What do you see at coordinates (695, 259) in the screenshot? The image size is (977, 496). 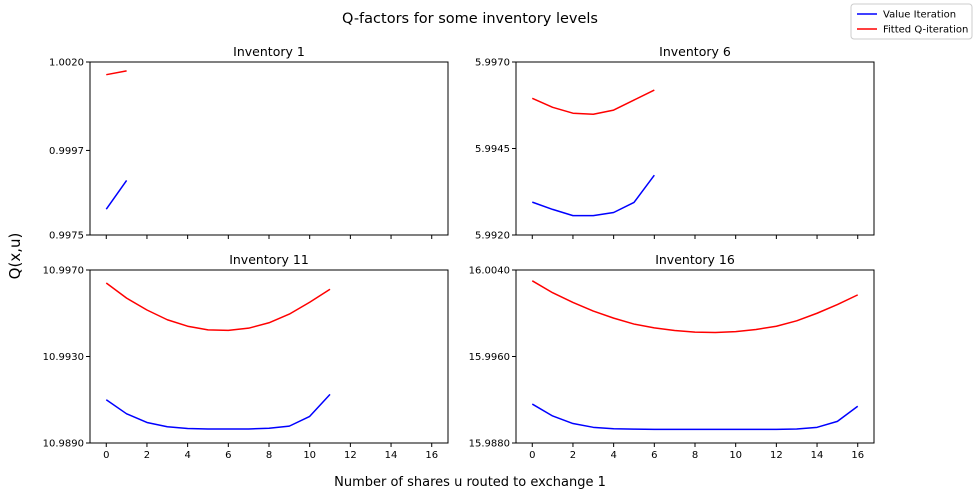 I see `subplot-title: Inventory 16` at bounding box center [695, 259].